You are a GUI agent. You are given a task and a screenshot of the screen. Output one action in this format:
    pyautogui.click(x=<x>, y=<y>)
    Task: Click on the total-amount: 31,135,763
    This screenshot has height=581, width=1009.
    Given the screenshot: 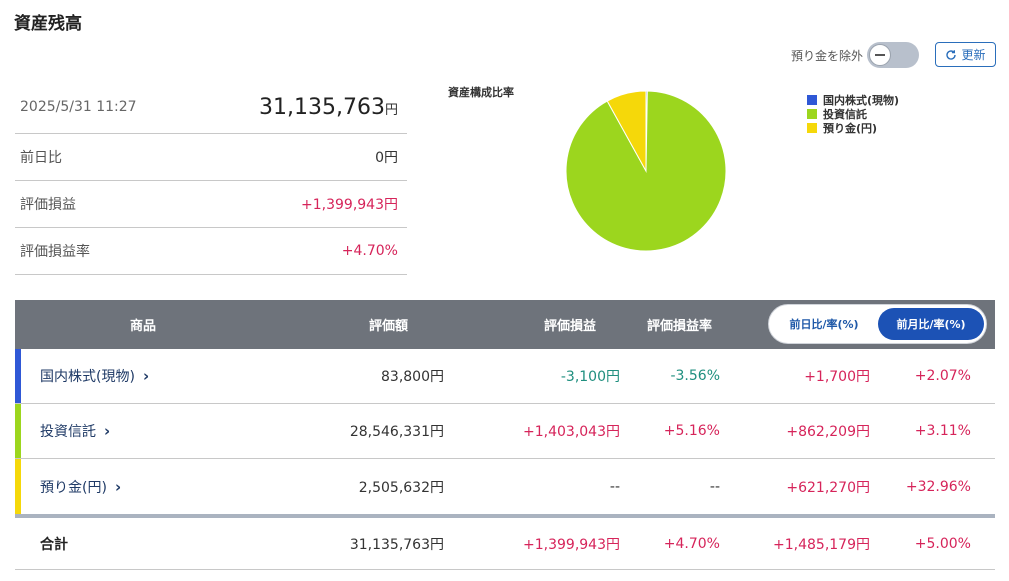 What is the action you would take?
    pyautogui.click(x=322, y=107)
    